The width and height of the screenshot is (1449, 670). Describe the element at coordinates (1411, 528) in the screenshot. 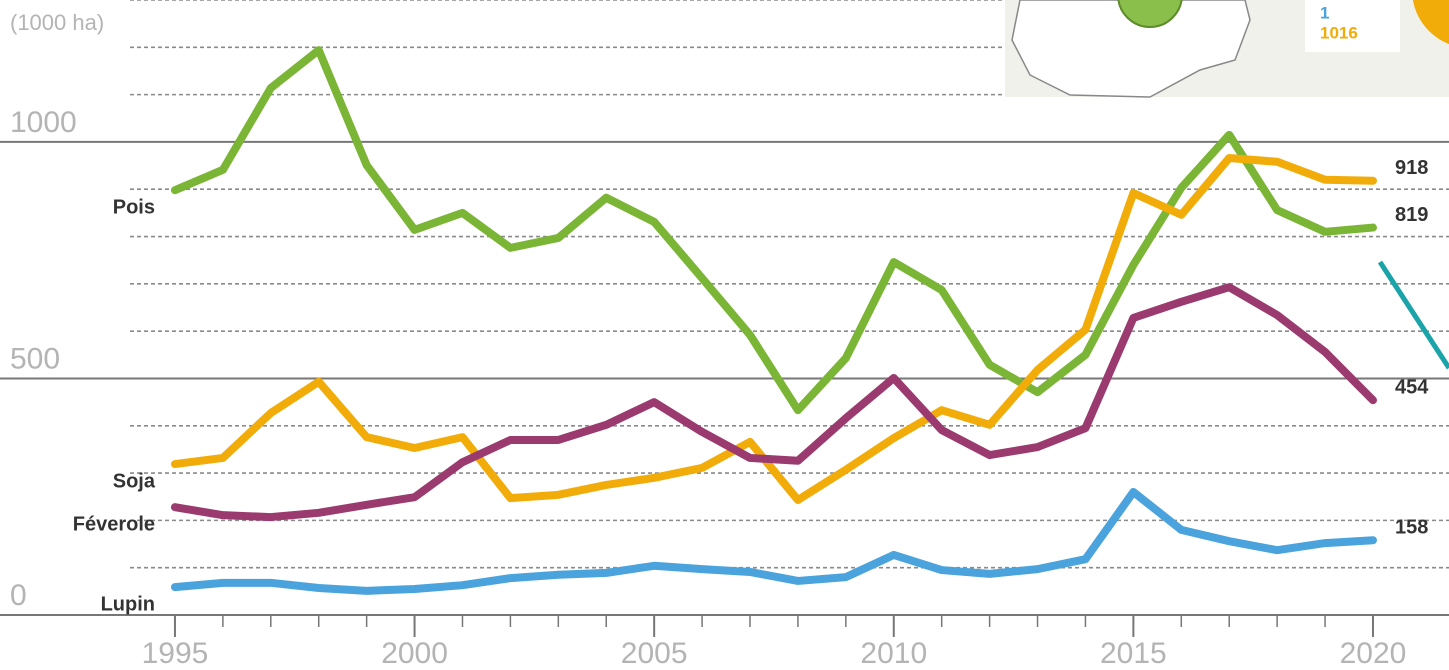

I see `end-value-label: 158` at that location.